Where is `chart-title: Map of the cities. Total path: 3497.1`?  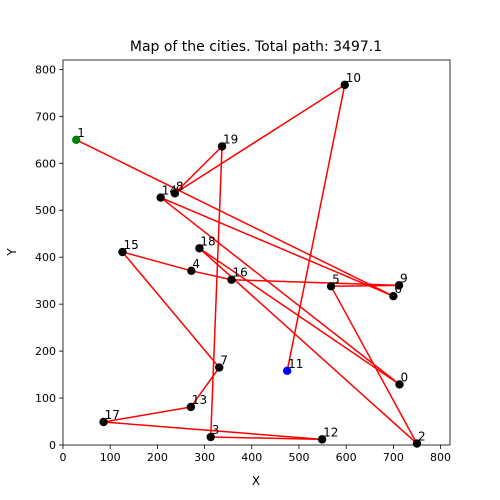 chart-title: Map of the cities. Total path: 3497.1 is located at coordinates (256, 47).